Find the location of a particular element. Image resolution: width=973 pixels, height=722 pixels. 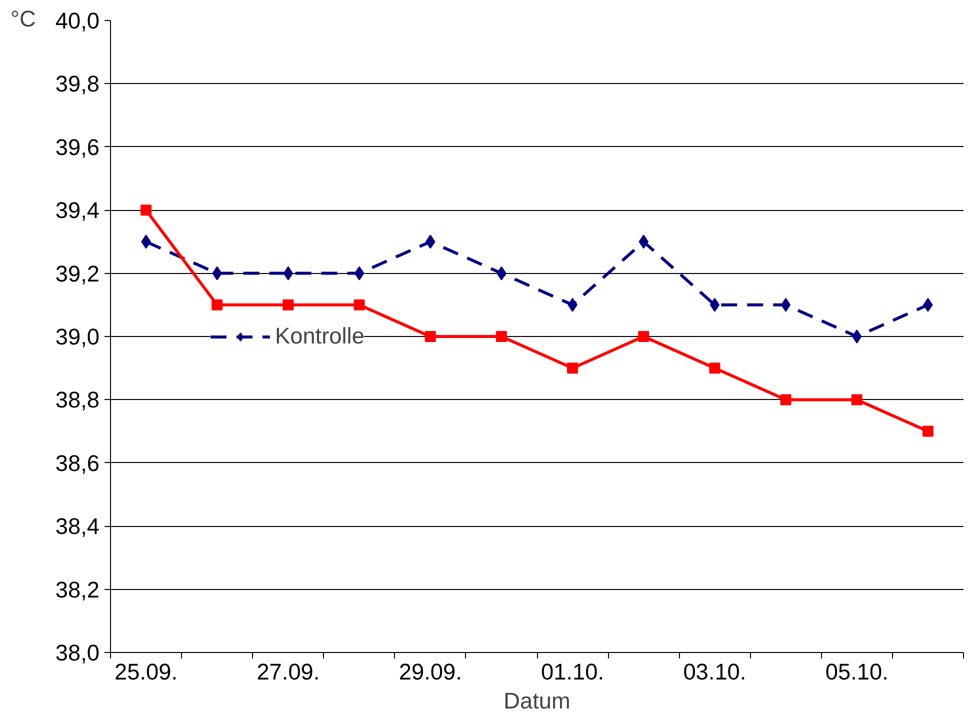

y-tick-label: 38,8 is located at coordinates (77, 399).